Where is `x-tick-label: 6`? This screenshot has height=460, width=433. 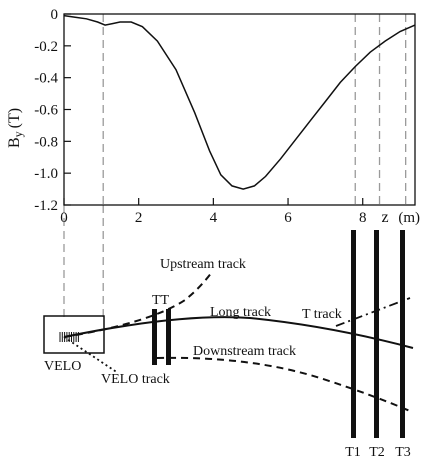 x-tick-label: 6 is located at coordinates (288, 218).